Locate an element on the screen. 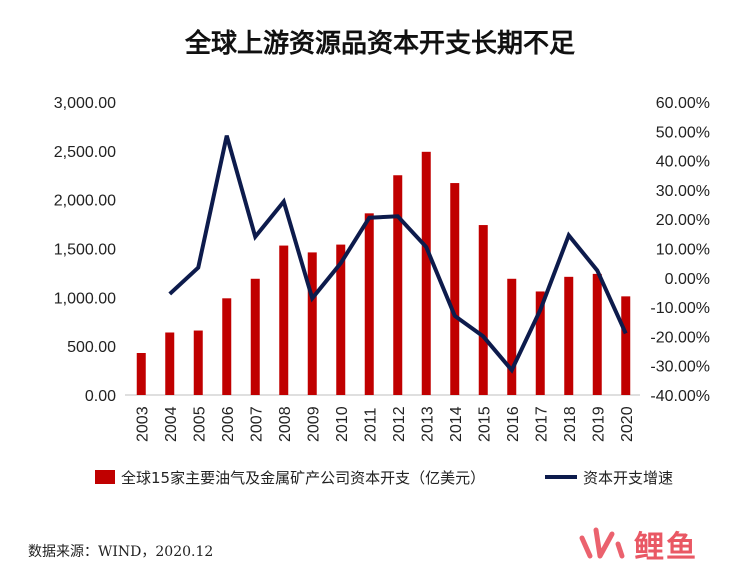 The width and height of the screenshot is (751, 568). left-tick-label: 1,500.00 is located at coordinates (85, 250).